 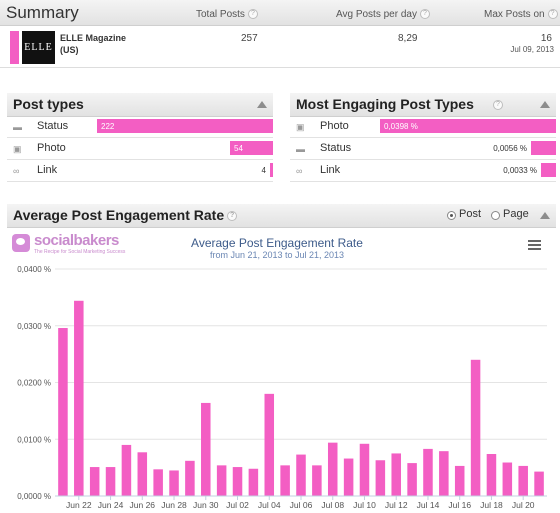 I want to click on post-types-header: Post types, so click(x=140, y=105).